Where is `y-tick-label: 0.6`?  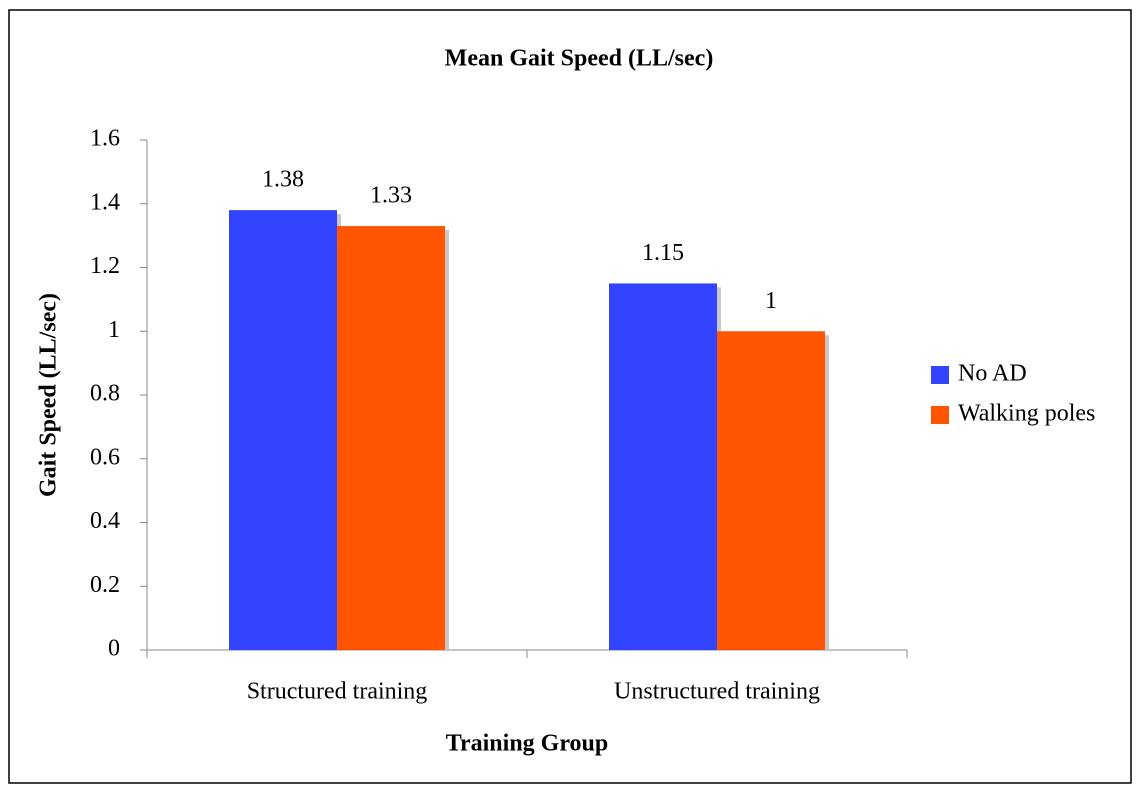 y-tick-label: 0.6 is located at coordinates (105, 457).